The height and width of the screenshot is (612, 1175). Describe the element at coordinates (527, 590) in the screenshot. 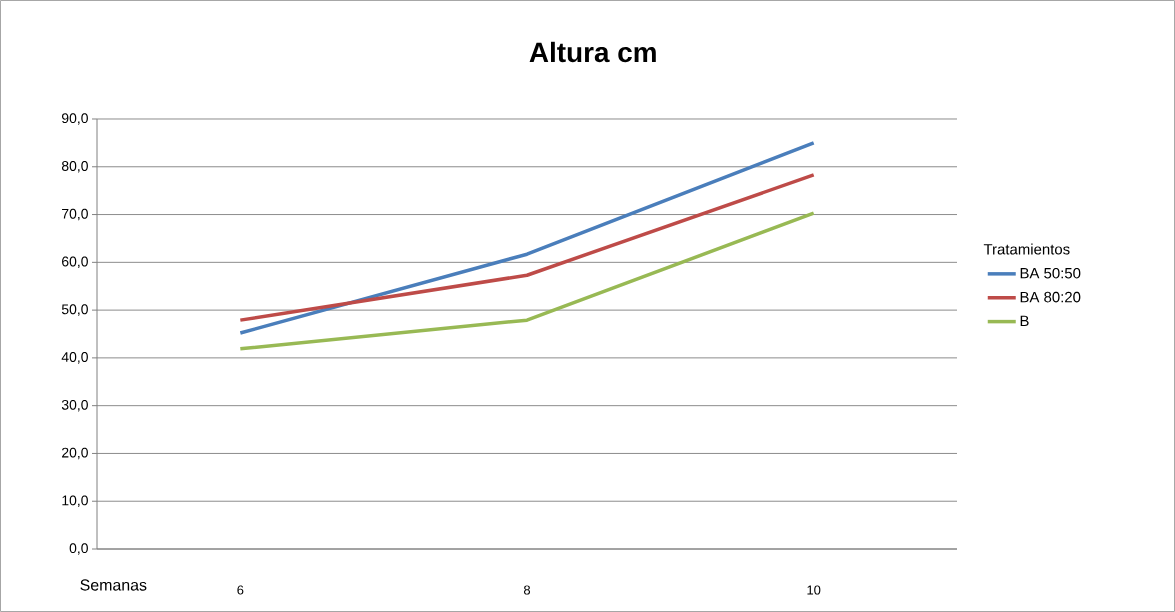

I see `x-tick-label: 8` at that location.